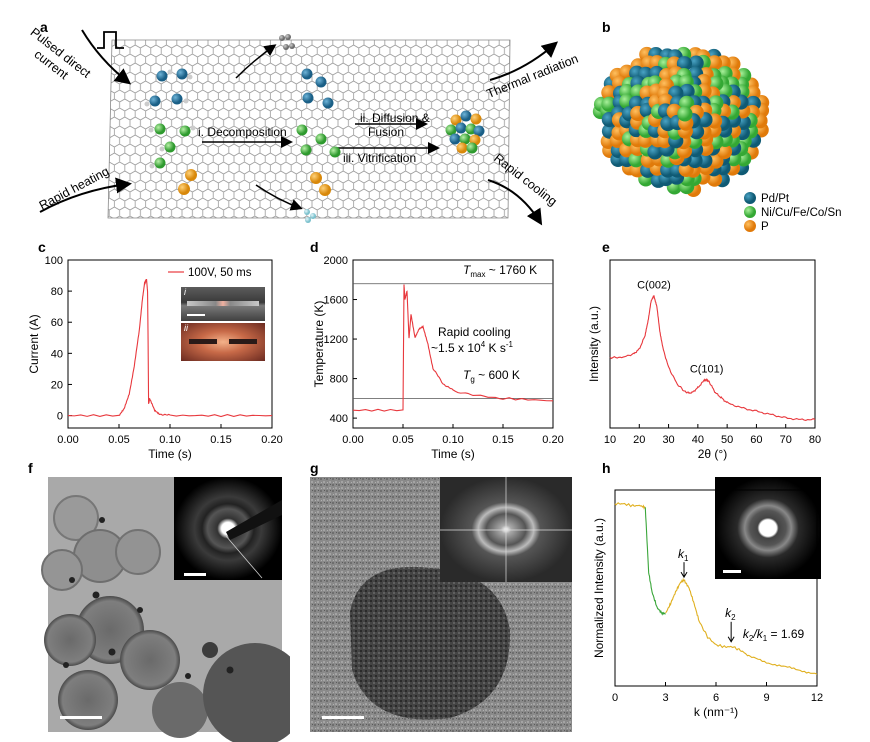 The height and width of the screenshot is (742, 870). What do you see at coordinates (195, 574) in the screenshot?
I see `scale-bar-inset-f` at bounding box center [195, 574].